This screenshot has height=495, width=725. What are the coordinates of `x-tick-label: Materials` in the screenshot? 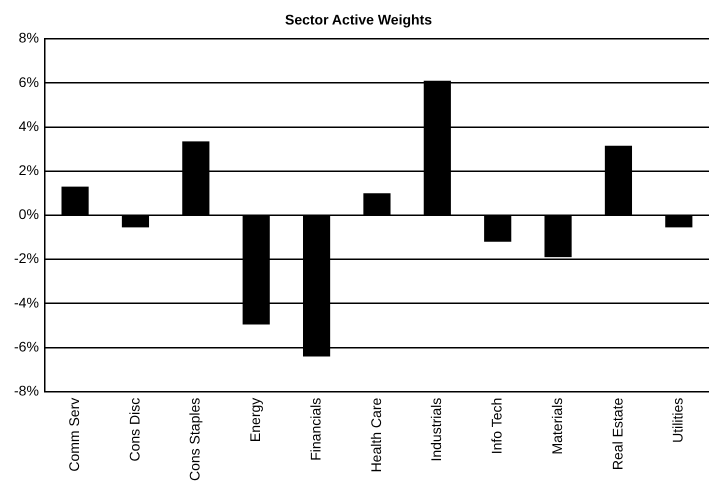 It's located at (556, 426).